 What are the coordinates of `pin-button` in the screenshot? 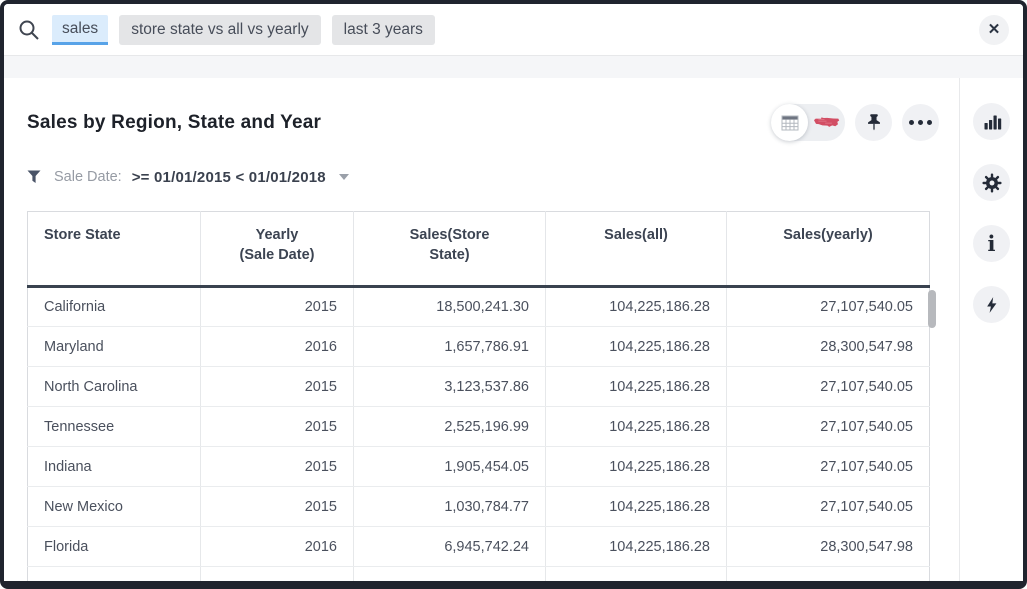 It's located at (873, 122).